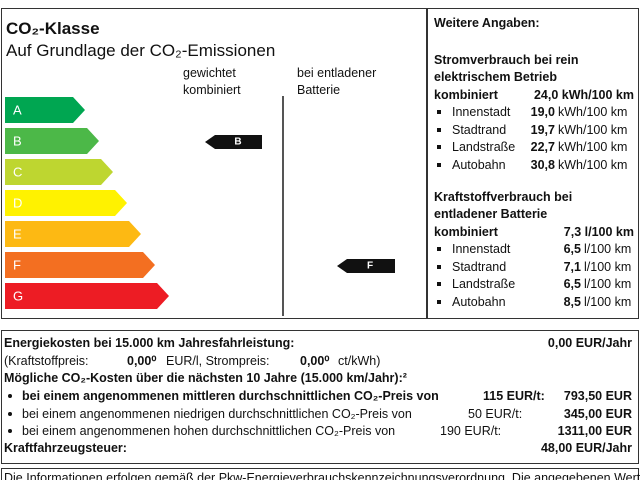 The height and width of the screenshot is (480, 640). Describe the element at coordinates (503, 197) in the screenshot. I see `section-title: Kraftstoffverbrauch bei` at that location.